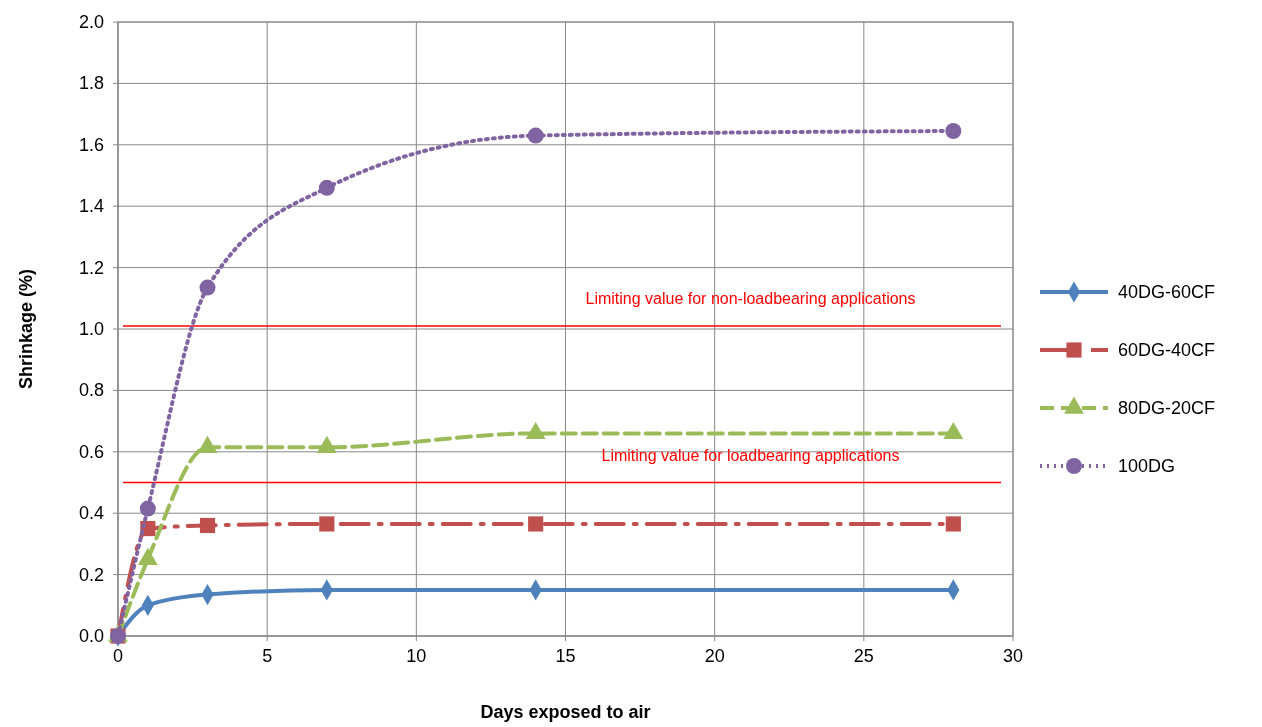 This screenshot has width=1262, height=727. I want to click on x-tick-label: 30, so click(1013, 656).